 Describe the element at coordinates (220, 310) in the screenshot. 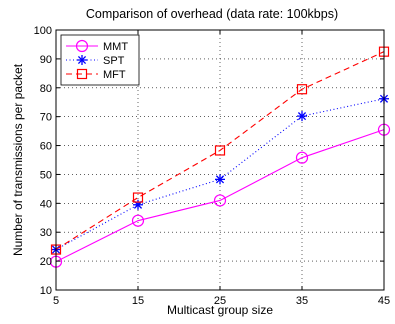

I see `x-axis-title: Multicast group size` at that location.